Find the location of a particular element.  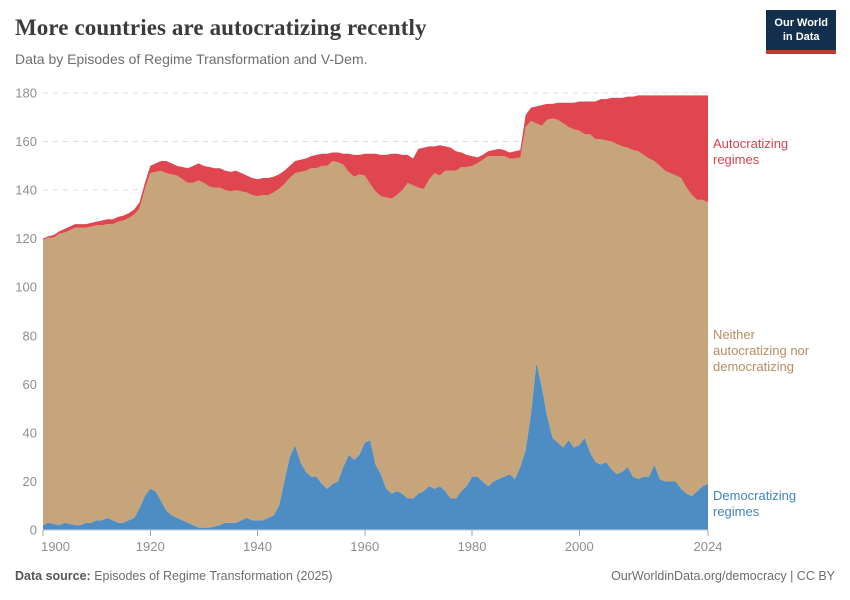

x-tick-label-1900: 1900 is located at coordinates (55, 546).